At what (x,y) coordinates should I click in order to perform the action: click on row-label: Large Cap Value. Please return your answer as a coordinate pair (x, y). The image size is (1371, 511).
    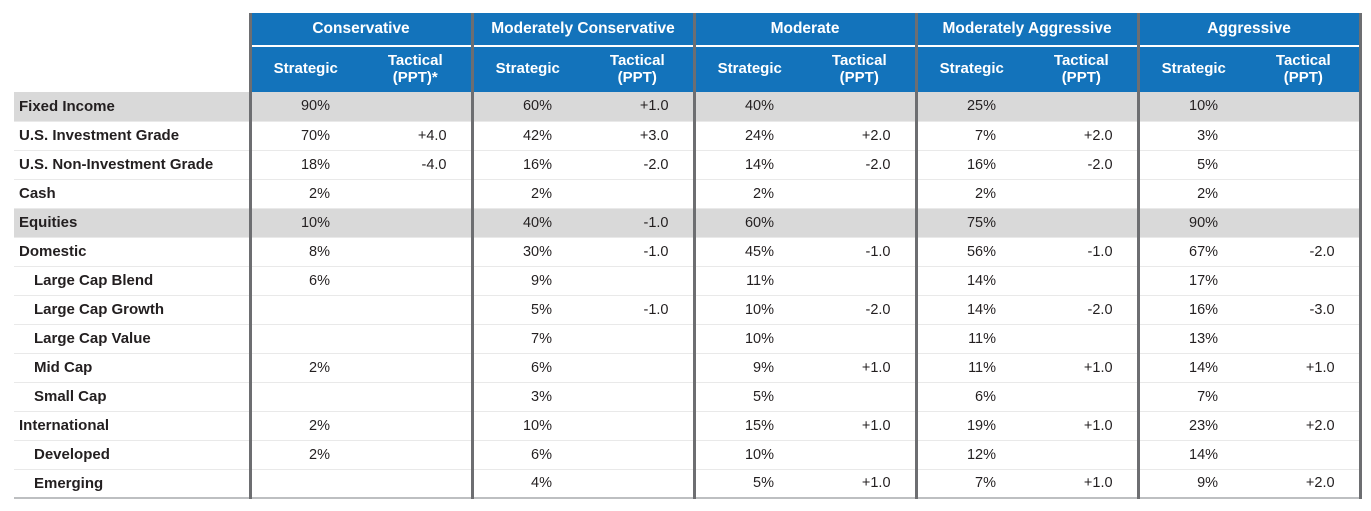
    Looking at the image, I should click on (132, 338).